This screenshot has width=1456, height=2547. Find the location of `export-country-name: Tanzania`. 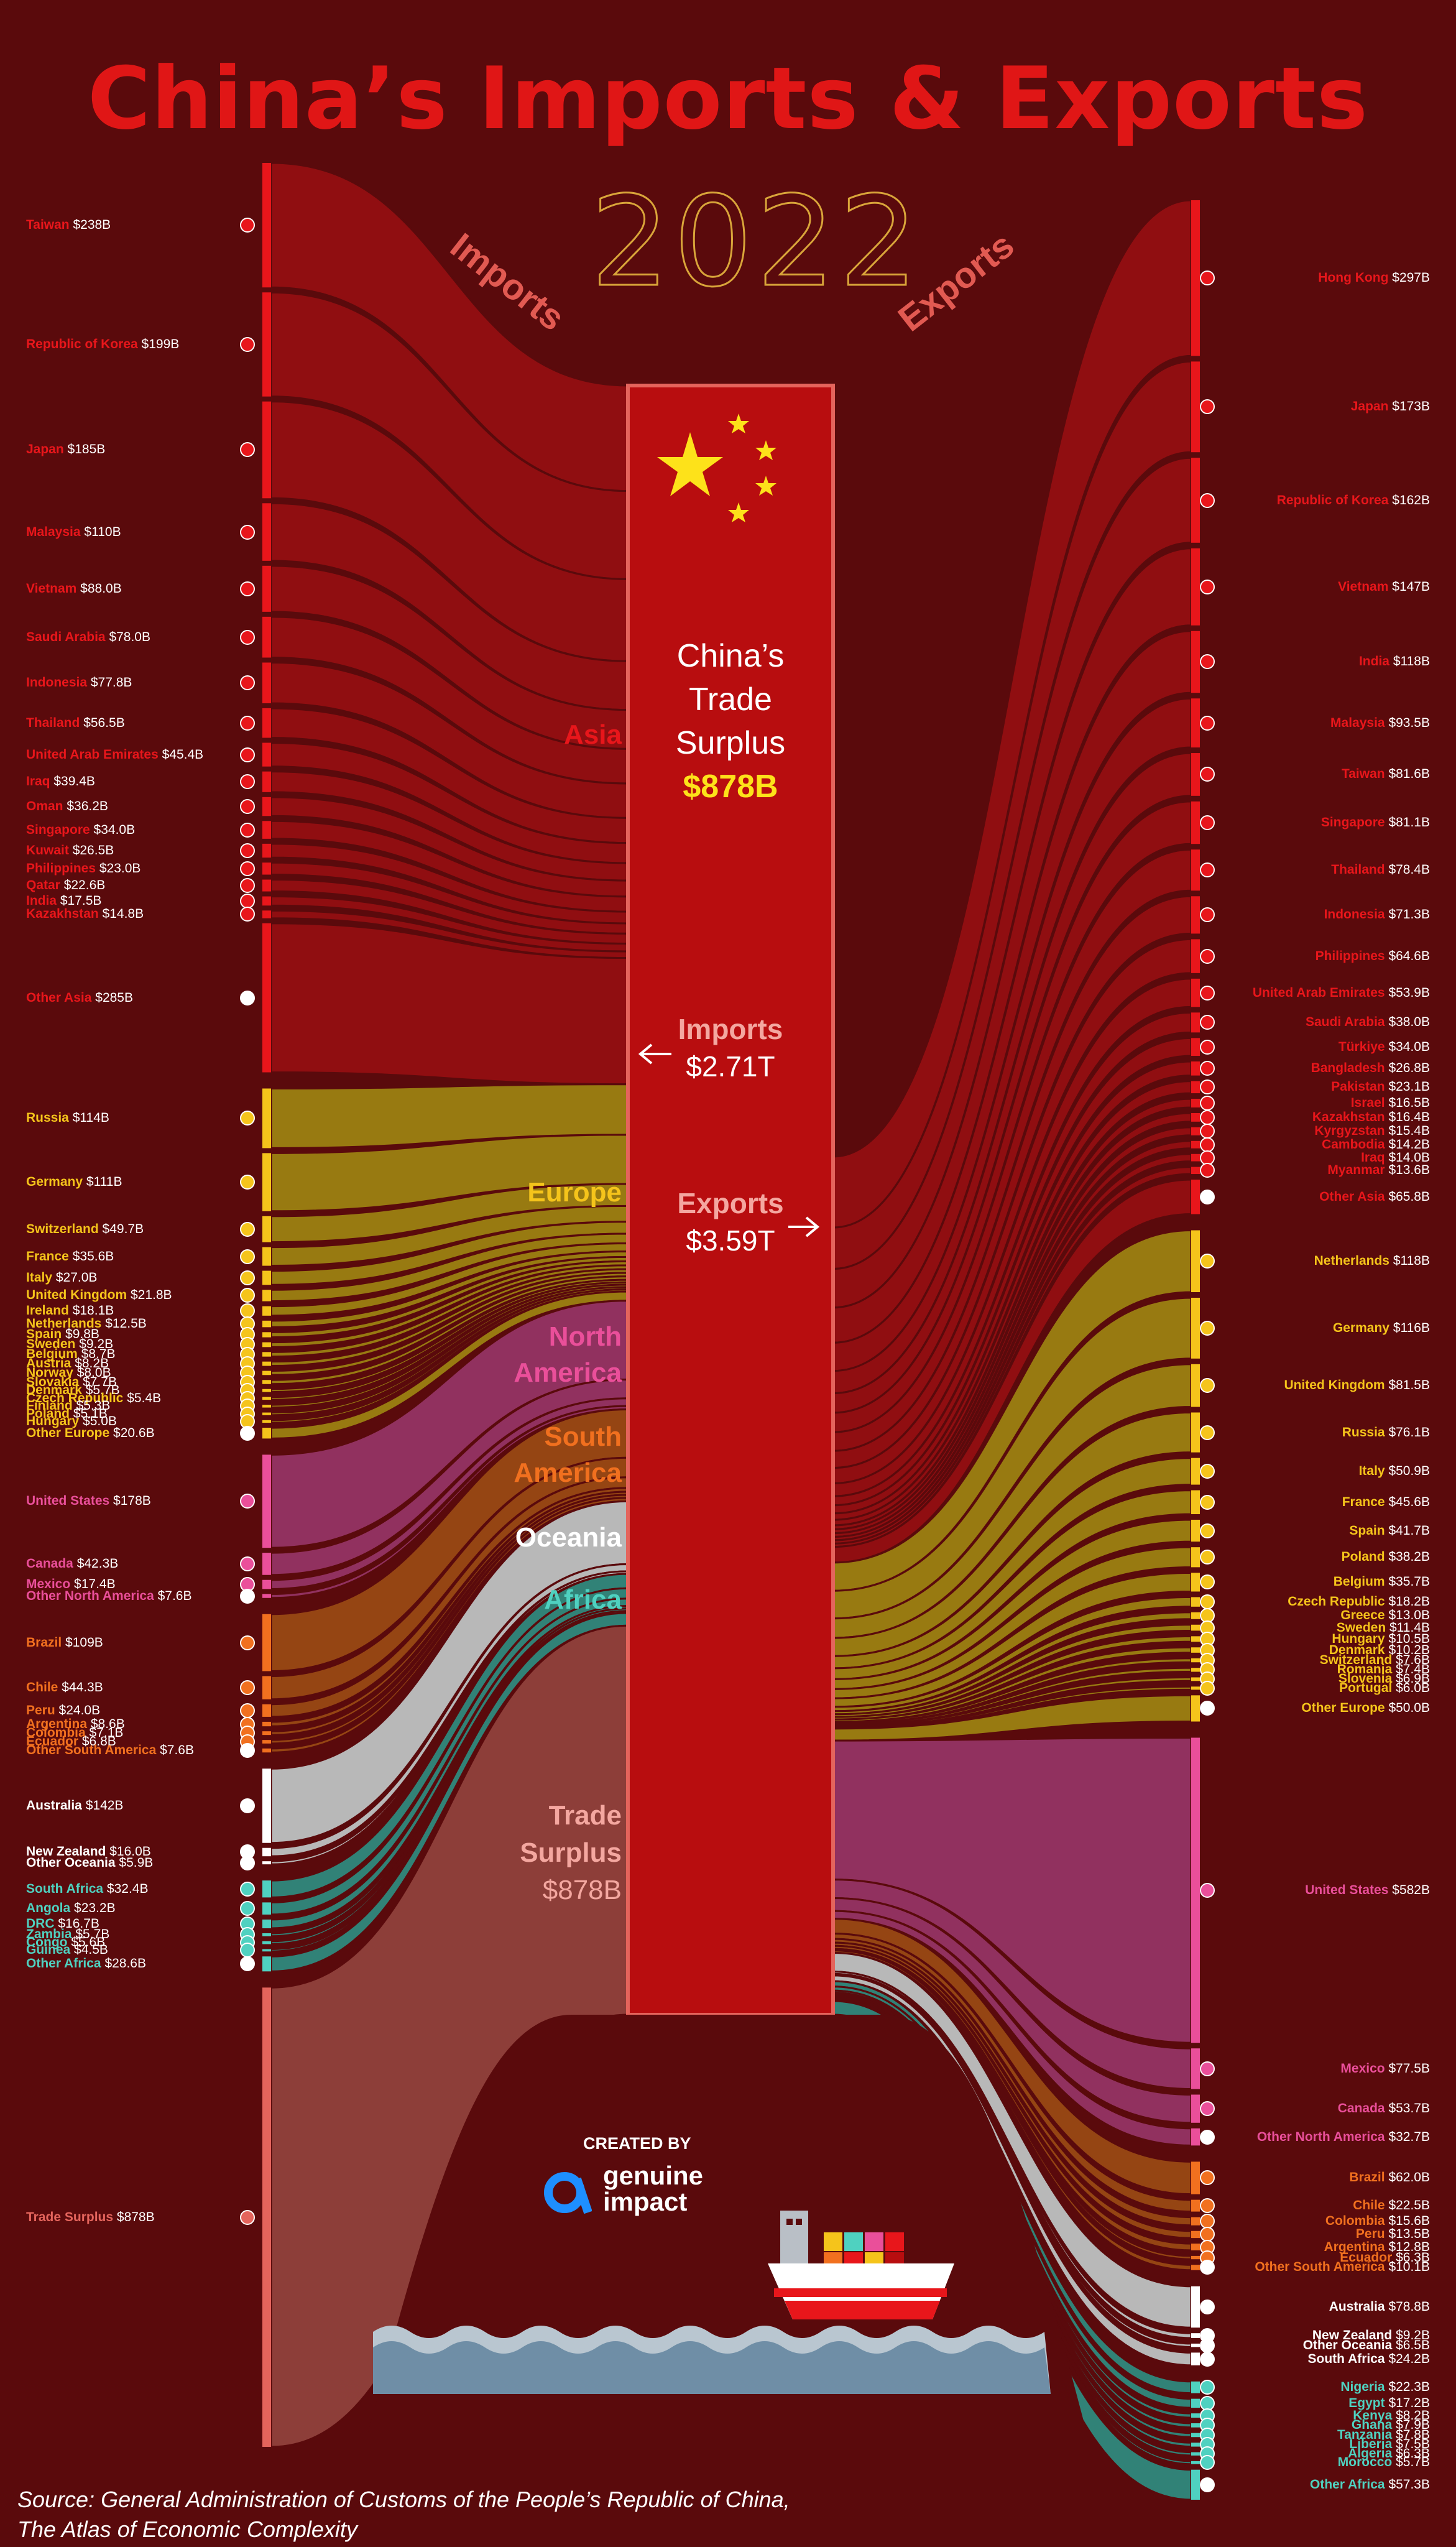

export-country-name: Tanzania is located at coordinates (1365, 2434).